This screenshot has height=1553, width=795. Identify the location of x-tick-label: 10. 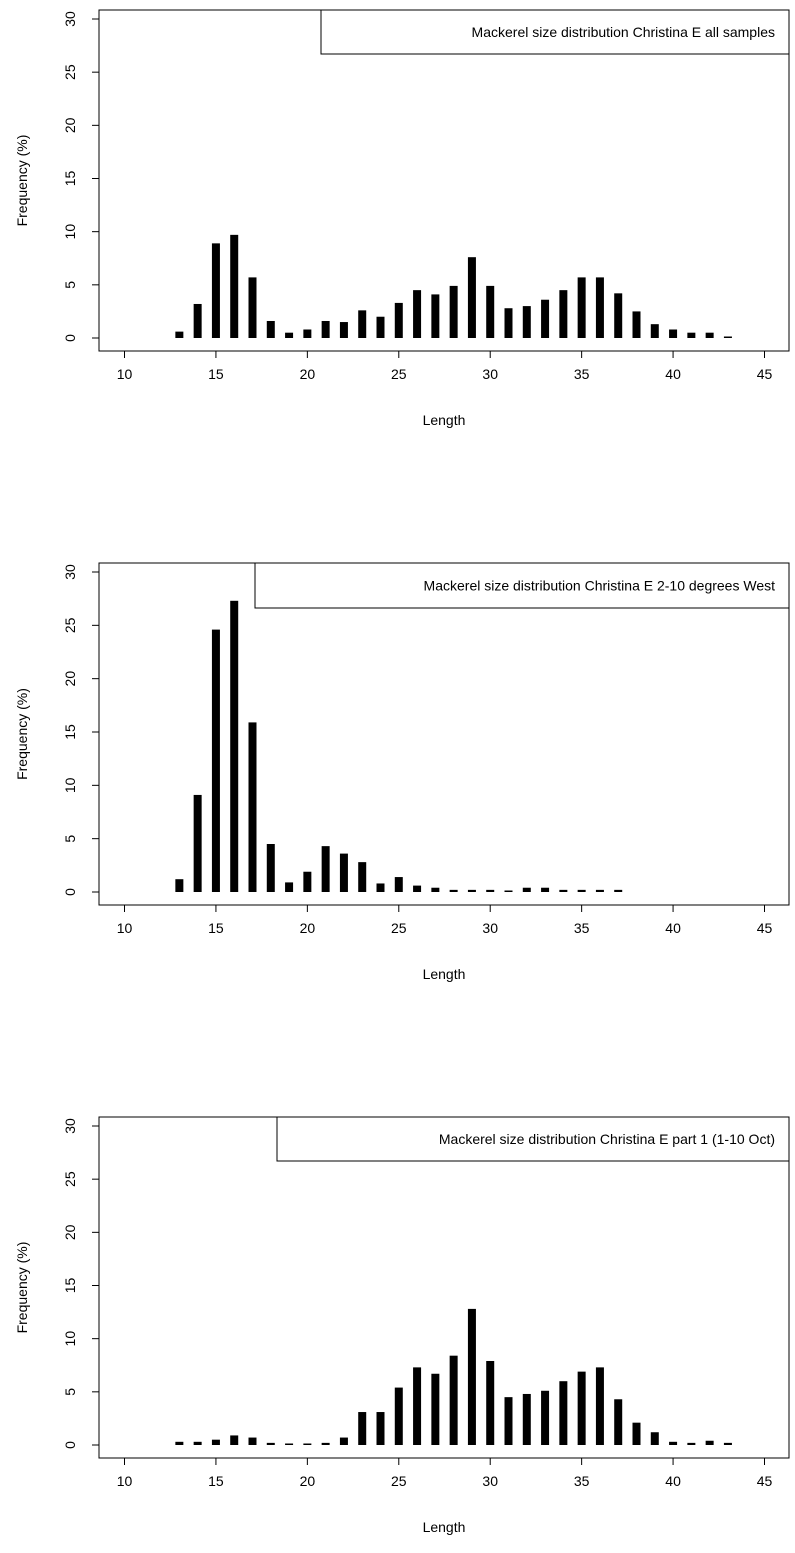
(125, 374).